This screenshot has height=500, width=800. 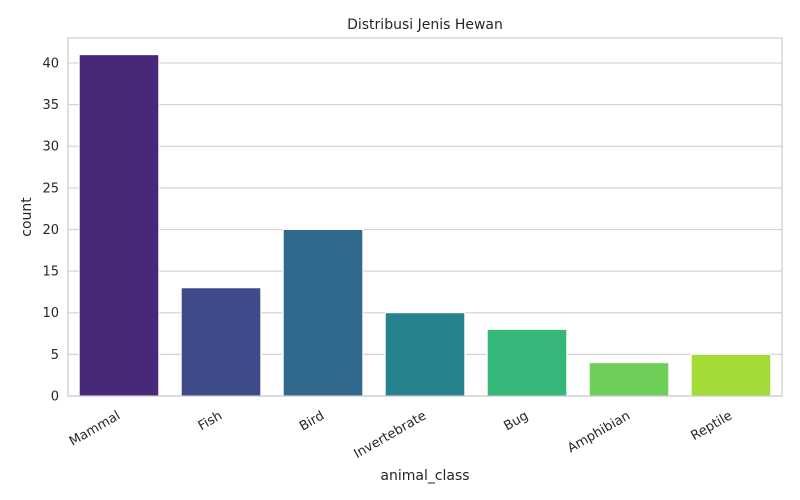 I want to click on y-tick-label: 20, so click(x=50, y=230).